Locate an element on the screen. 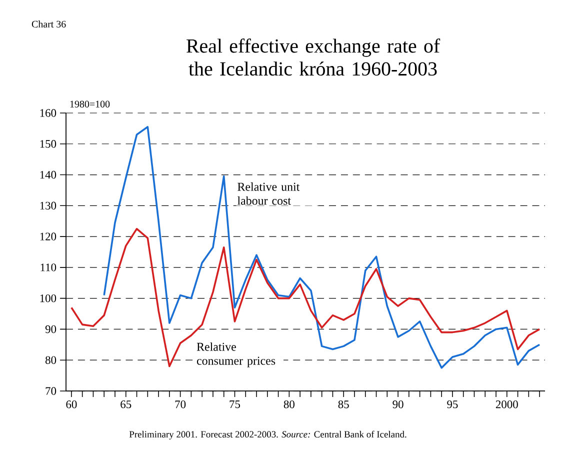 This screenshot has height=457, width=561. x-tick-label: 60 is located at coordinates (71, 404).